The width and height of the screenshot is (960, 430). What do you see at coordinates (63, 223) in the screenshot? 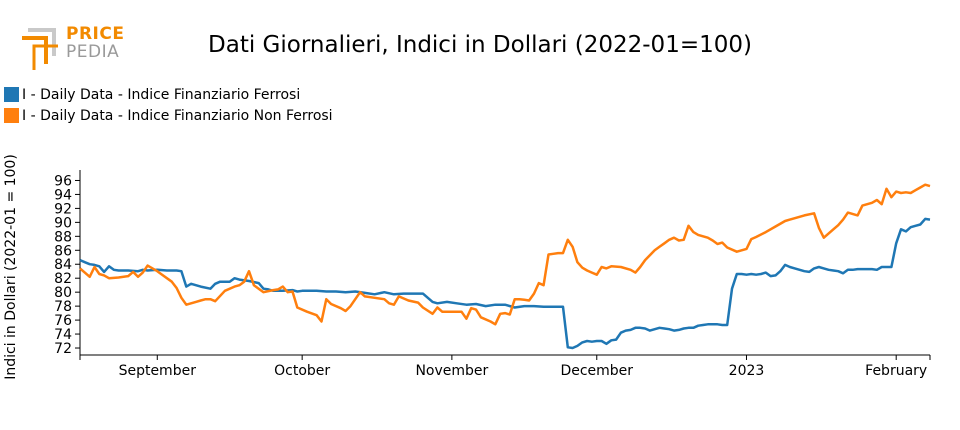
I see `y-tick-label: 90` at bounding box center [63, 223].